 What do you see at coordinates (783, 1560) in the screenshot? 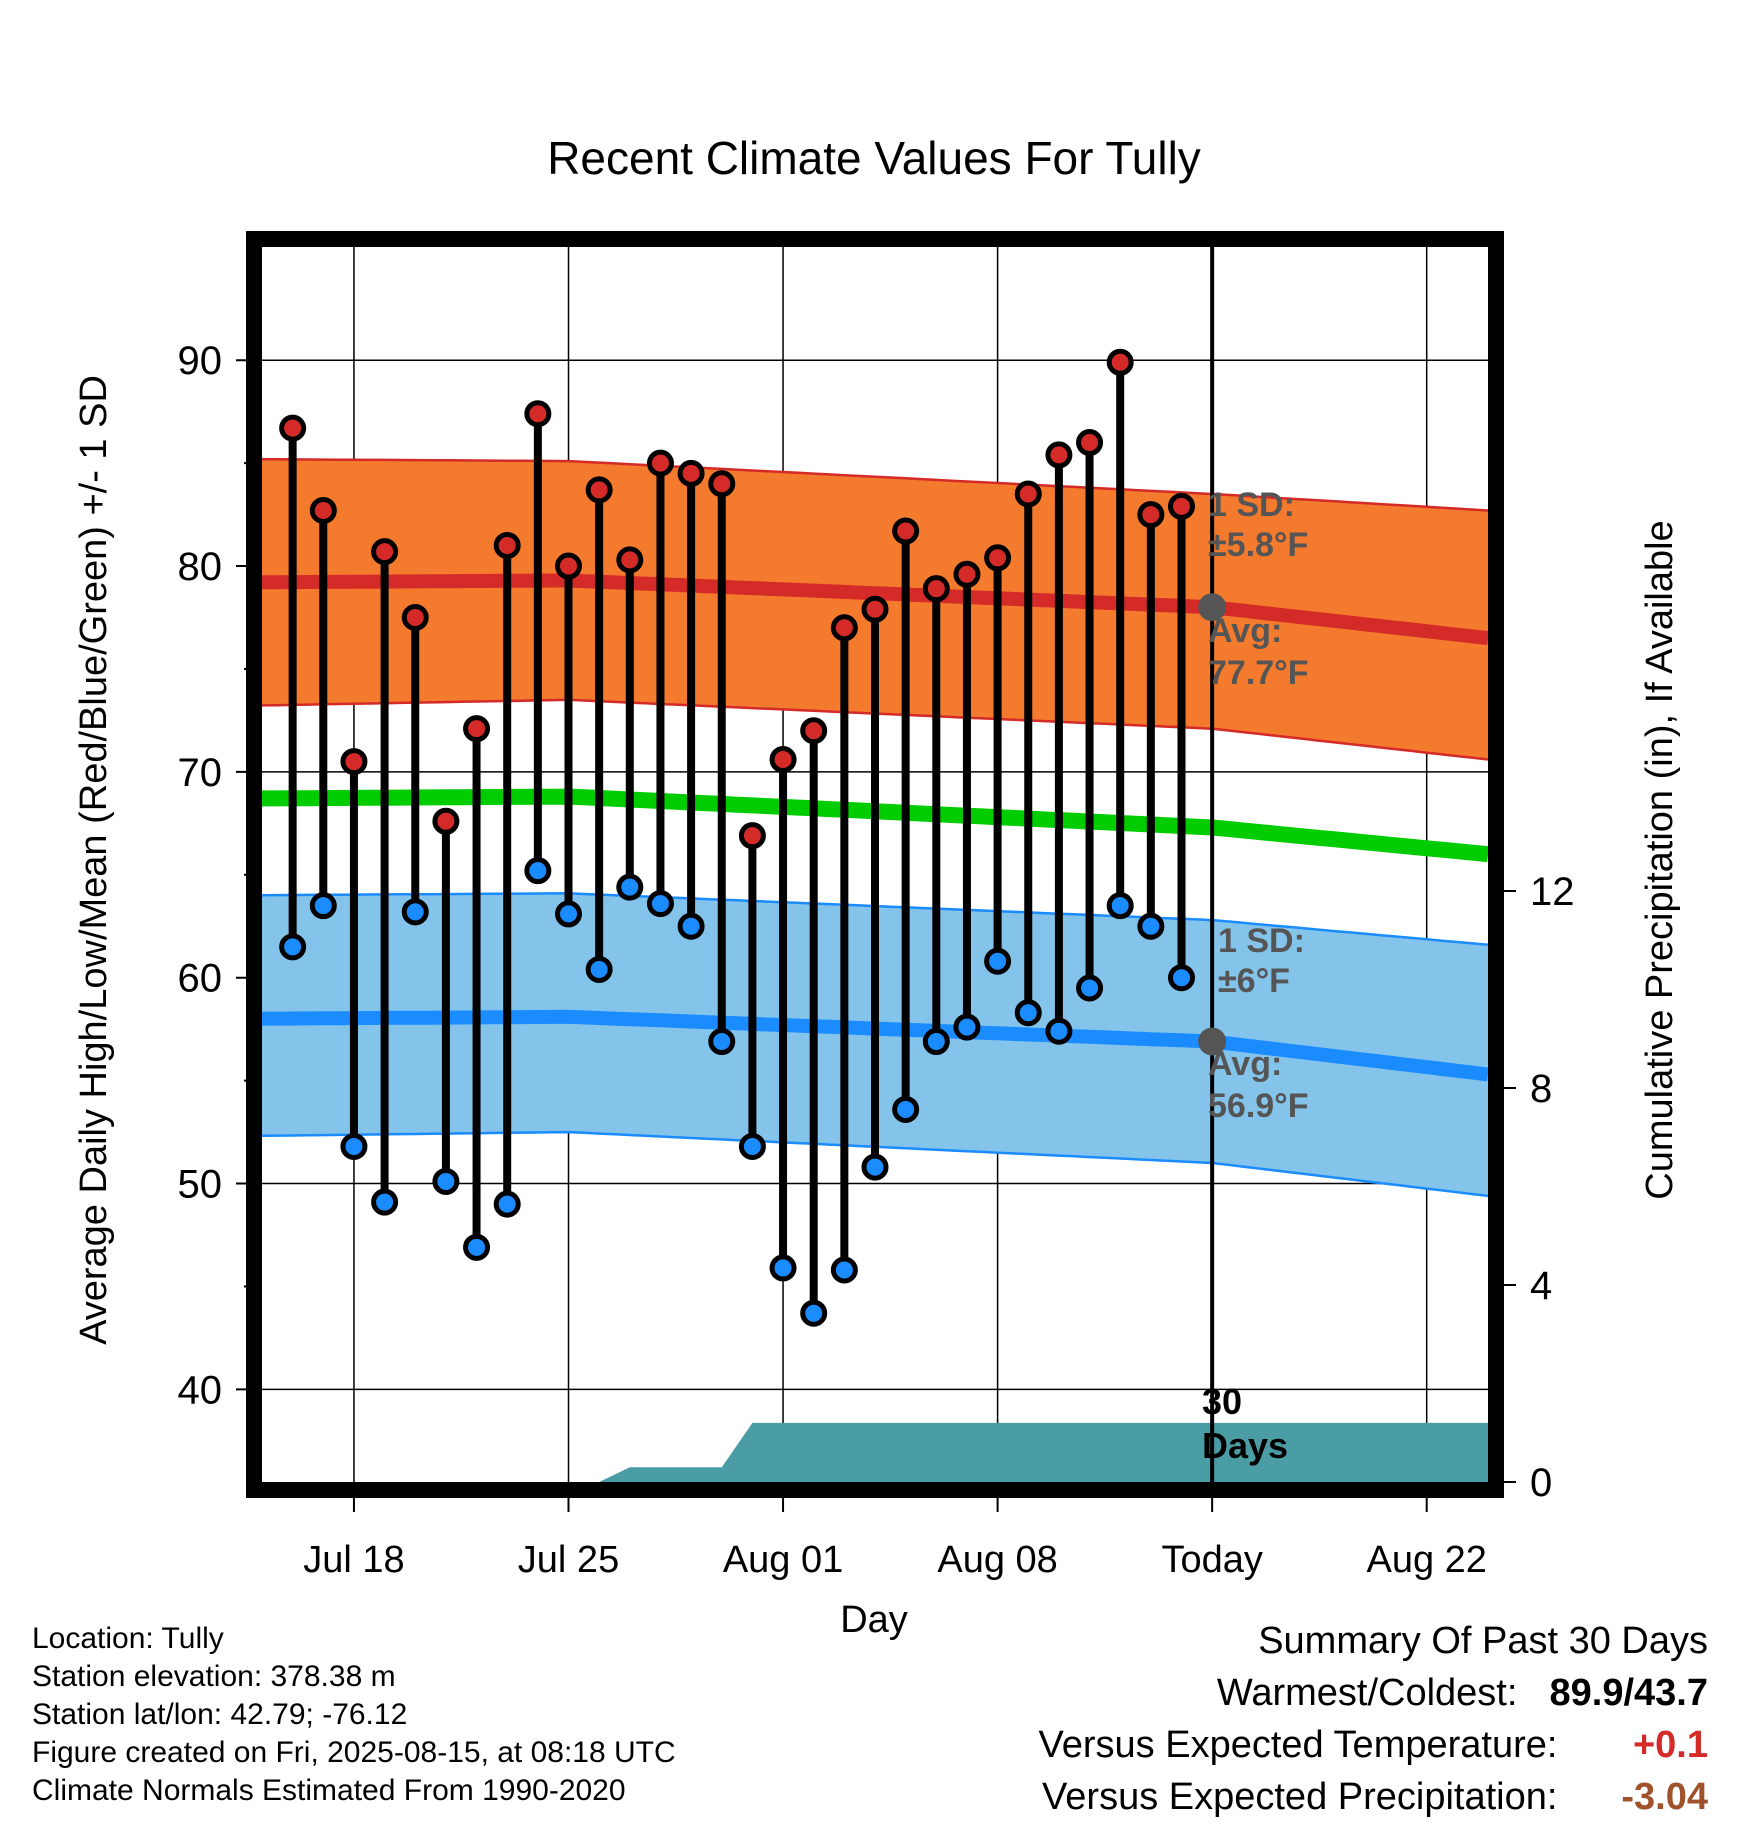
I see `x-tick-label: Aug 01` at bounding box center [783, 1560].